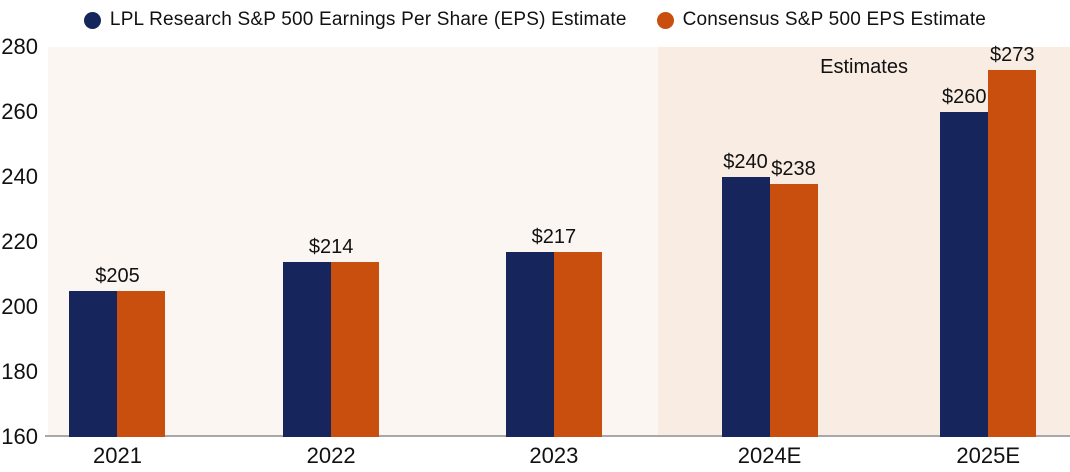 This screenshot has width=1070, height=472. I want to click on shared-bar-value-label-2021: $205, so click(117, 275).